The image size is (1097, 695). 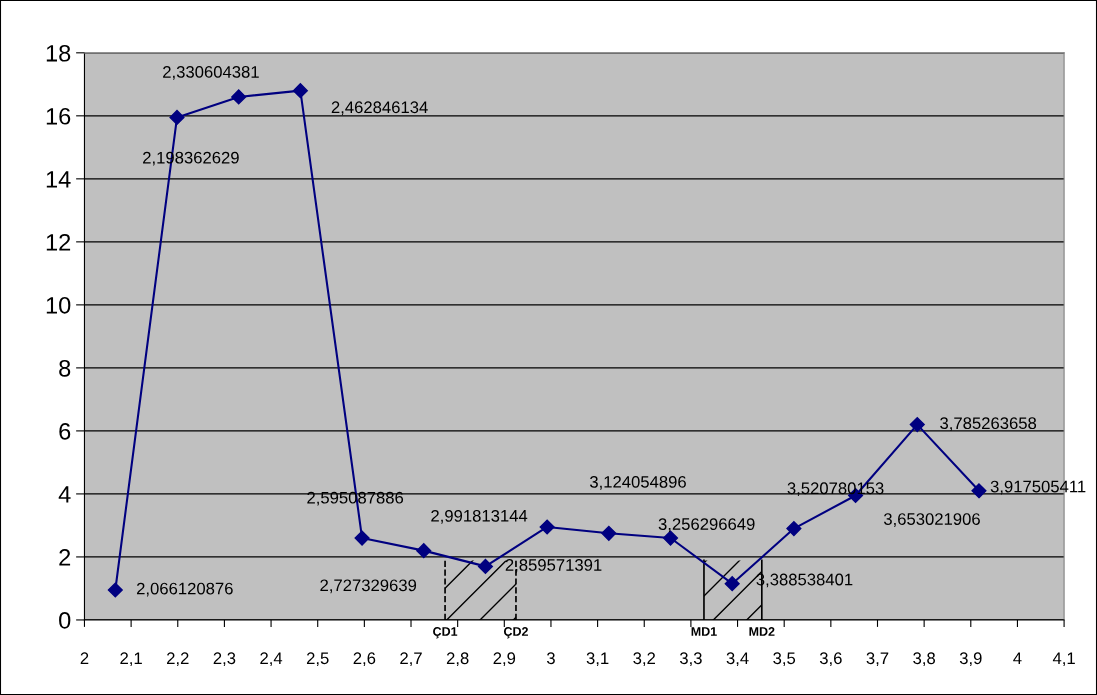 What do you see at coordinates (368, 586) in the screenshot?
I see `annotation: 2,727329639` at bounding box center [368, 586].